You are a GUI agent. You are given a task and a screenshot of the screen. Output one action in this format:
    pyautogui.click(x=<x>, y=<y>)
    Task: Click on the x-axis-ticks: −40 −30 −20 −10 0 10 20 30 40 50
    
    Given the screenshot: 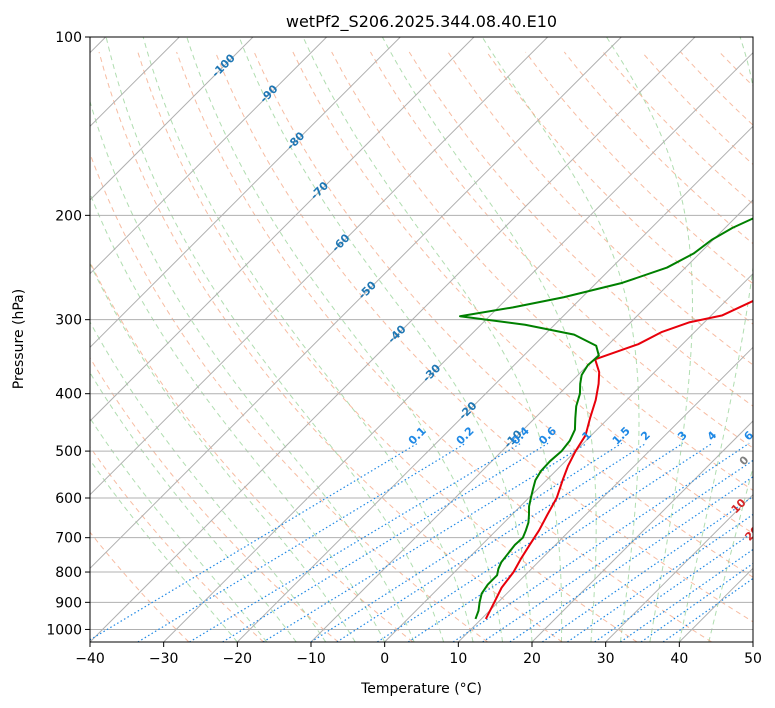 What is the action you would take?
    pyautogui.click(x=418, y=654)
    